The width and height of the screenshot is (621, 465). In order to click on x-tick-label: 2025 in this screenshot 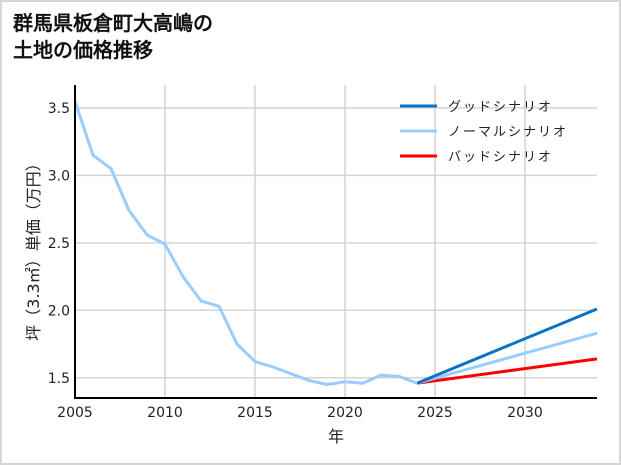, I will do `click(435, 413)`.